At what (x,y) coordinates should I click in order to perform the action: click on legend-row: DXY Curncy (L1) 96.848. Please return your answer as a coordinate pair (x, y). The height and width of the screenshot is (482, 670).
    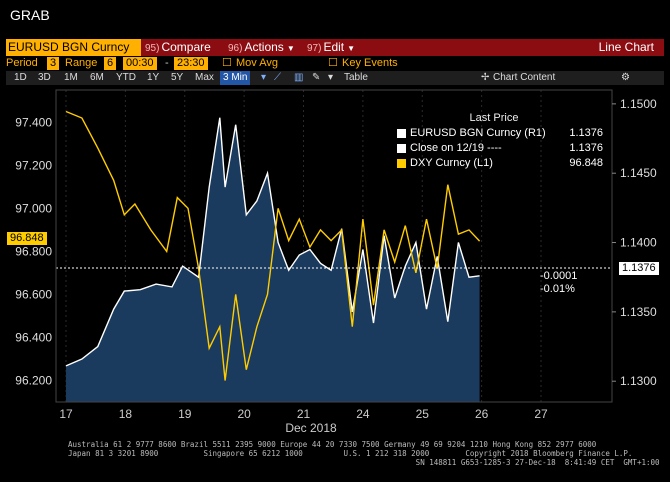
    Looking at the image, I should click on (494, 163).